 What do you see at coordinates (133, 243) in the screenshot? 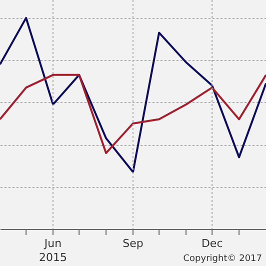
I see `x-tick-label: Sep` at bounding box center [133, 243].